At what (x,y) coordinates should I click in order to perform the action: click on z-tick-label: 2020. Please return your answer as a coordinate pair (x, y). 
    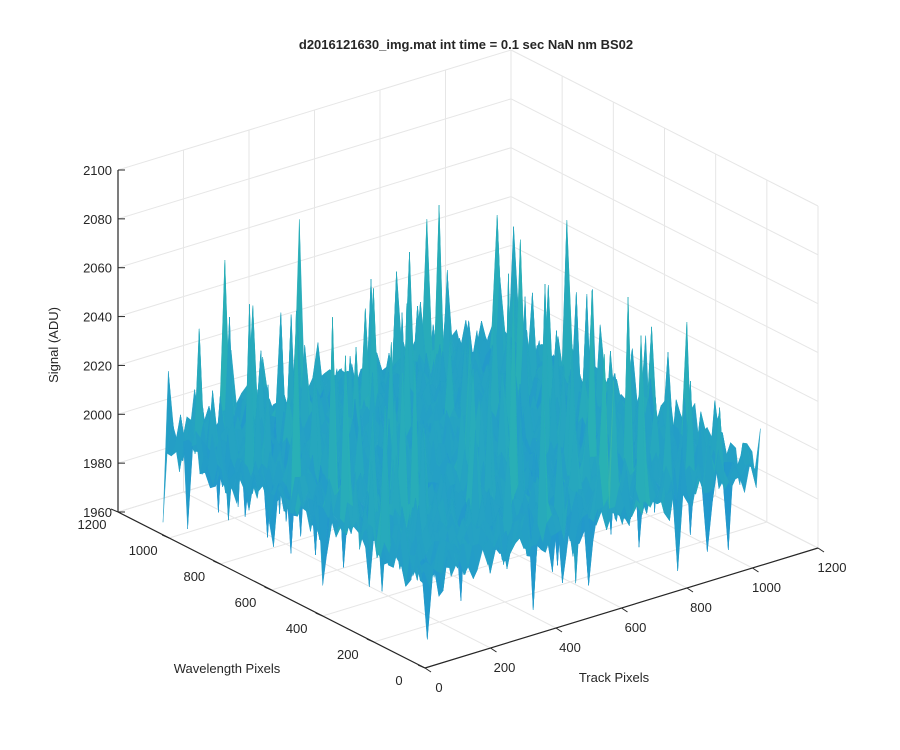
    Looking at the image, I should click on (97, 365).